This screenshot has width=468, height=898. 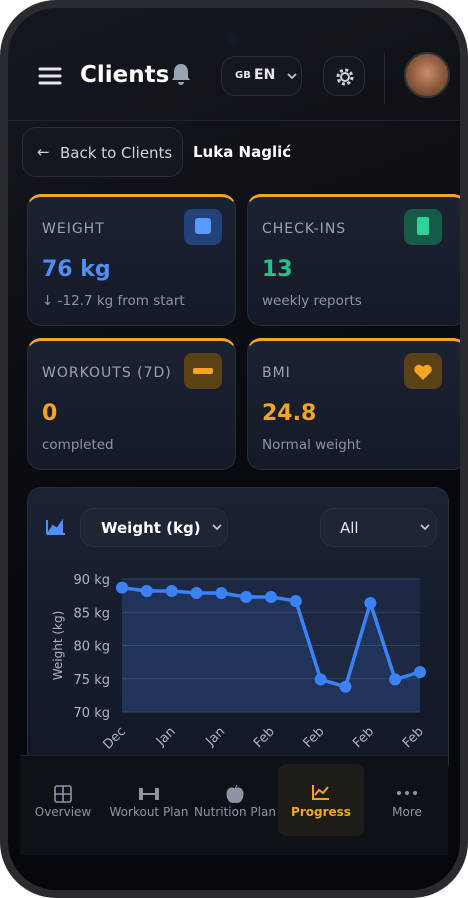 What do you see at coordinates (73, 229) in the screenshot?
I see `stat-label: WEIGHT` at bounding box center [73, 229].